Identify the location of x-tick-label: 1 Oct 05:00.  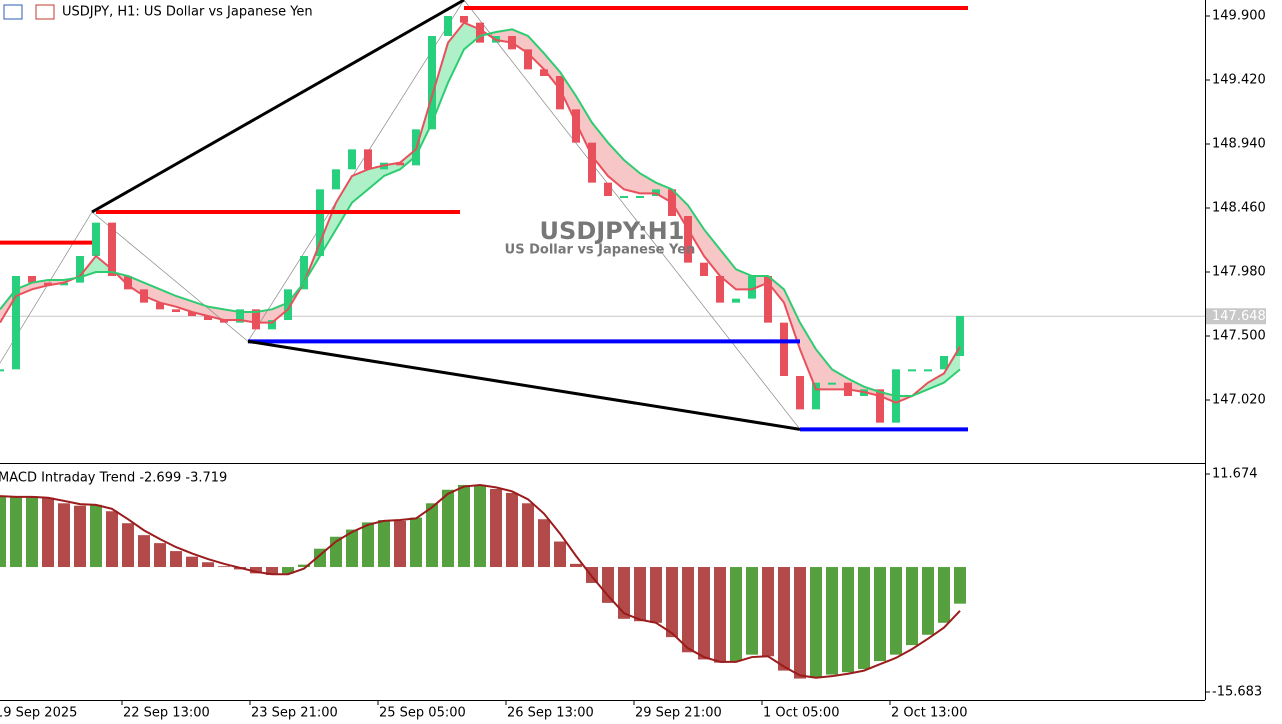
(801, 713).